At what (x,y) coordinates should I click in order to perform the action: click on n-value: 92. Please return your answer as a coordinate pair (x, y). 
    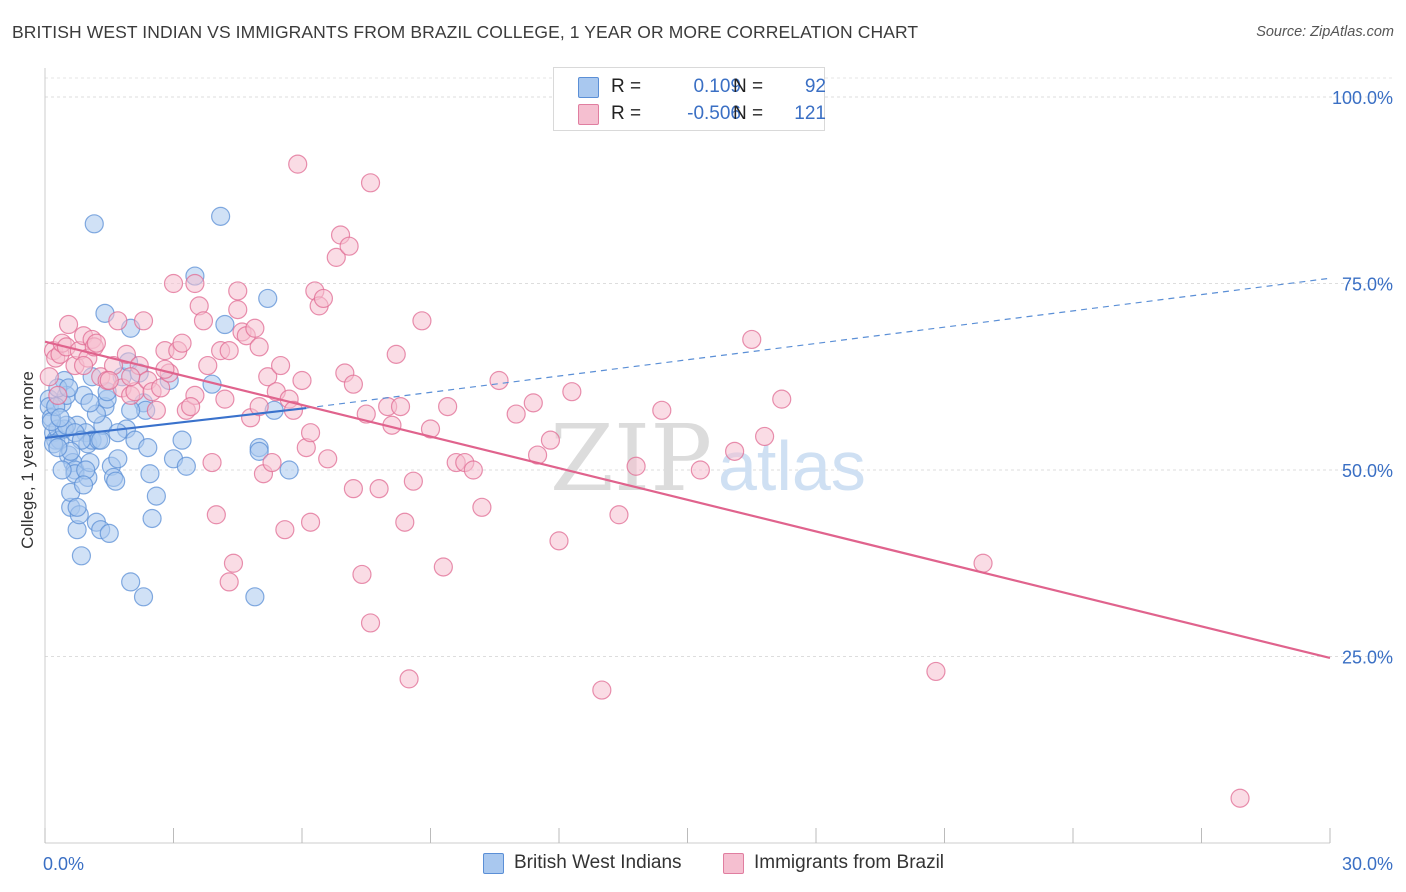
    Looking at the image, I should click on (815, 86).